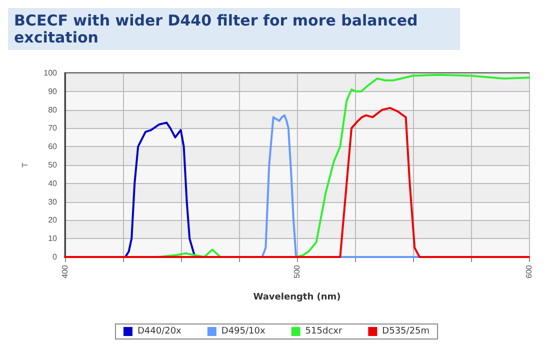  What do you see at coordinates (25, 165) in the screenshot?
I see `y-axis-title: T` at bounding box center [25, 165].